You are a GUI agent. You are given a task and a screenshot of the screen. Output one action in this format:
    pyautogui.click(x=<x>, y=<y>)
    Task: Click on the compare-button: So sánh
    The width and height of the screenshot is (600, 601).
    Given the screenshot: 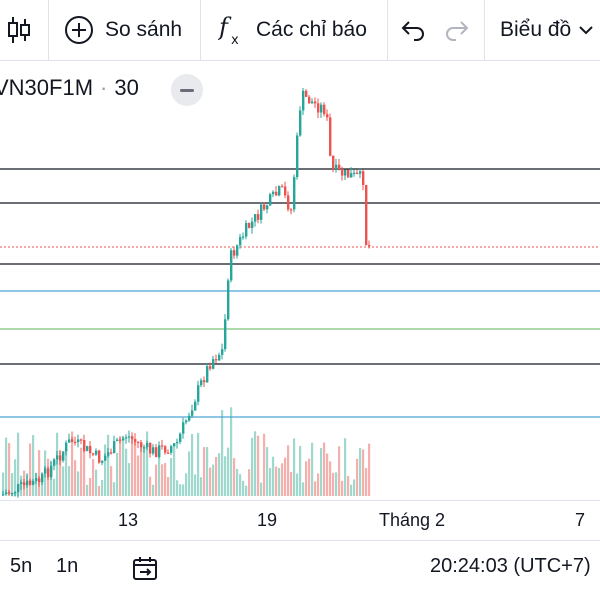 What is the action you would take?
    pyautogui.click(x=123, y=30)
    